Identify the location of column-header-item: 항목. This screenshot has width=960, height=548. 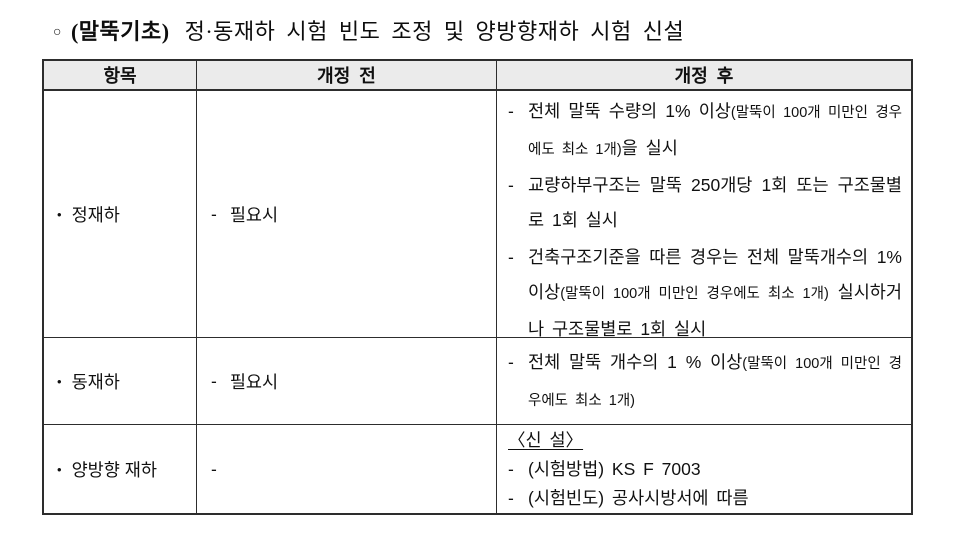
(120, 76).